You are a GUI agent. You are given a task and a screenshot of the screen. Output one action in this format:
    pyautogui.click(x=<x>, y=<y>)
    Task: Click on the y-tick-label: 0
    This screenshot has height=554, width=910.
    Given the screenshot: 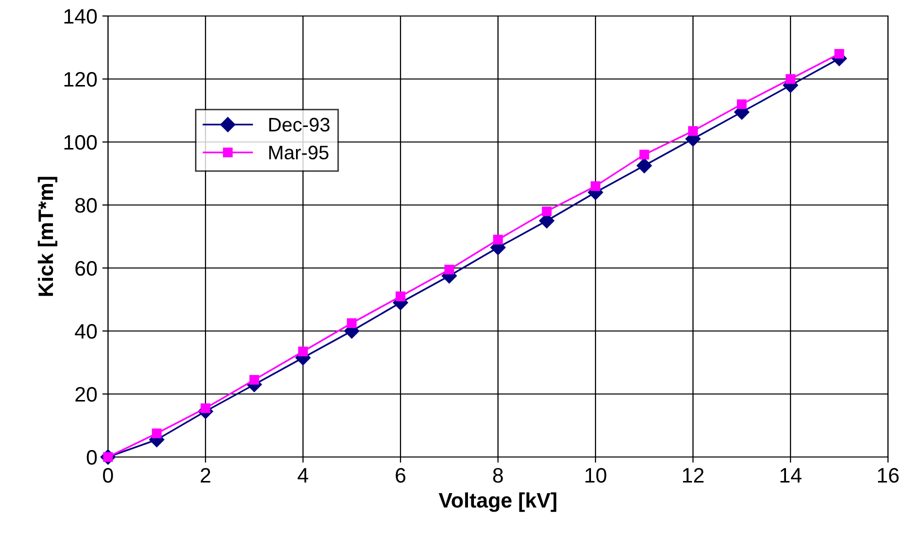 What is the action you would take?
    pyautogui.click(x=91, y=457)
    